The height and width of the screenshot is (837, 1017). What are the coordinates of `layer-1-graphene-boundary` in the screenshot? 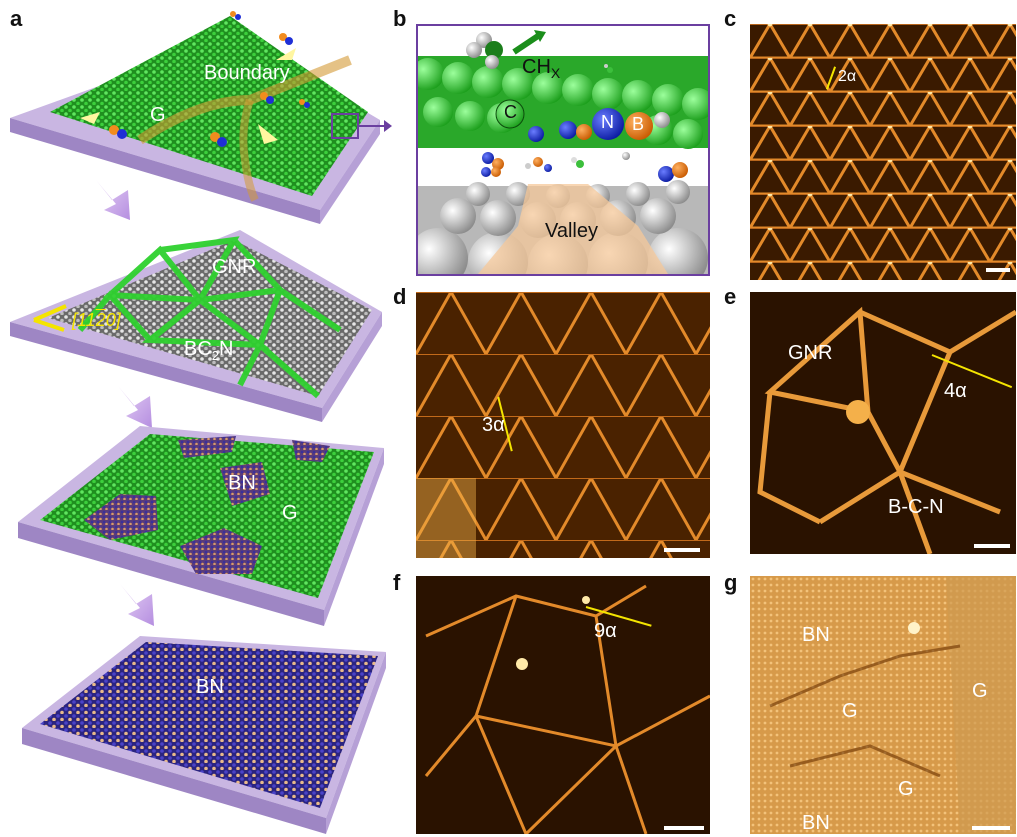 It's located at (201, 117).